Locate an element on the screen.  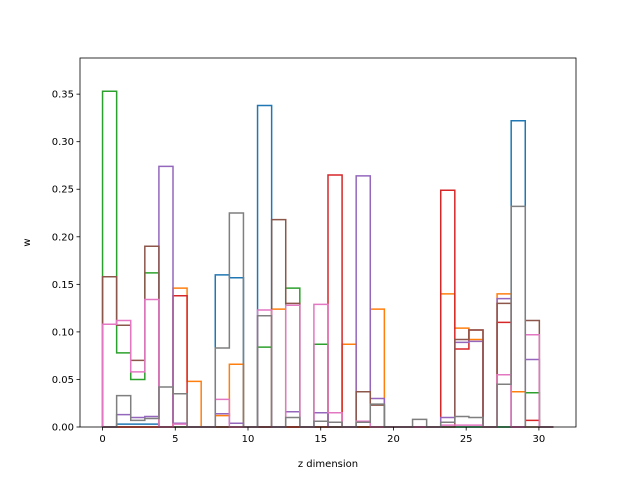
x-tick-label: 10 is located at coordinates (248, 439).